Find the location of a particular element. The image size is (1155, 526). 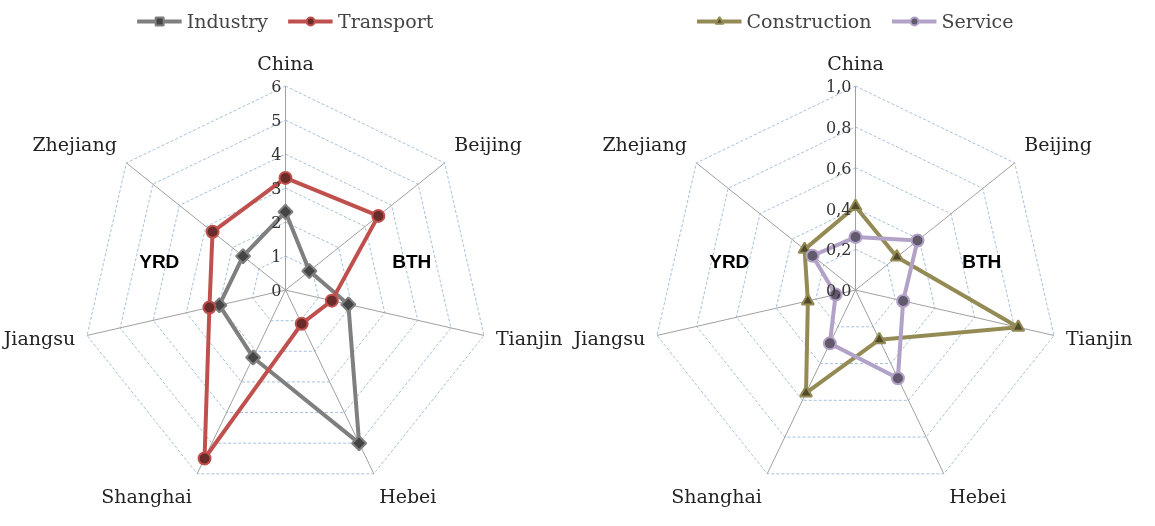

y-tick-label: 1 is located at coordinates (276, 257).